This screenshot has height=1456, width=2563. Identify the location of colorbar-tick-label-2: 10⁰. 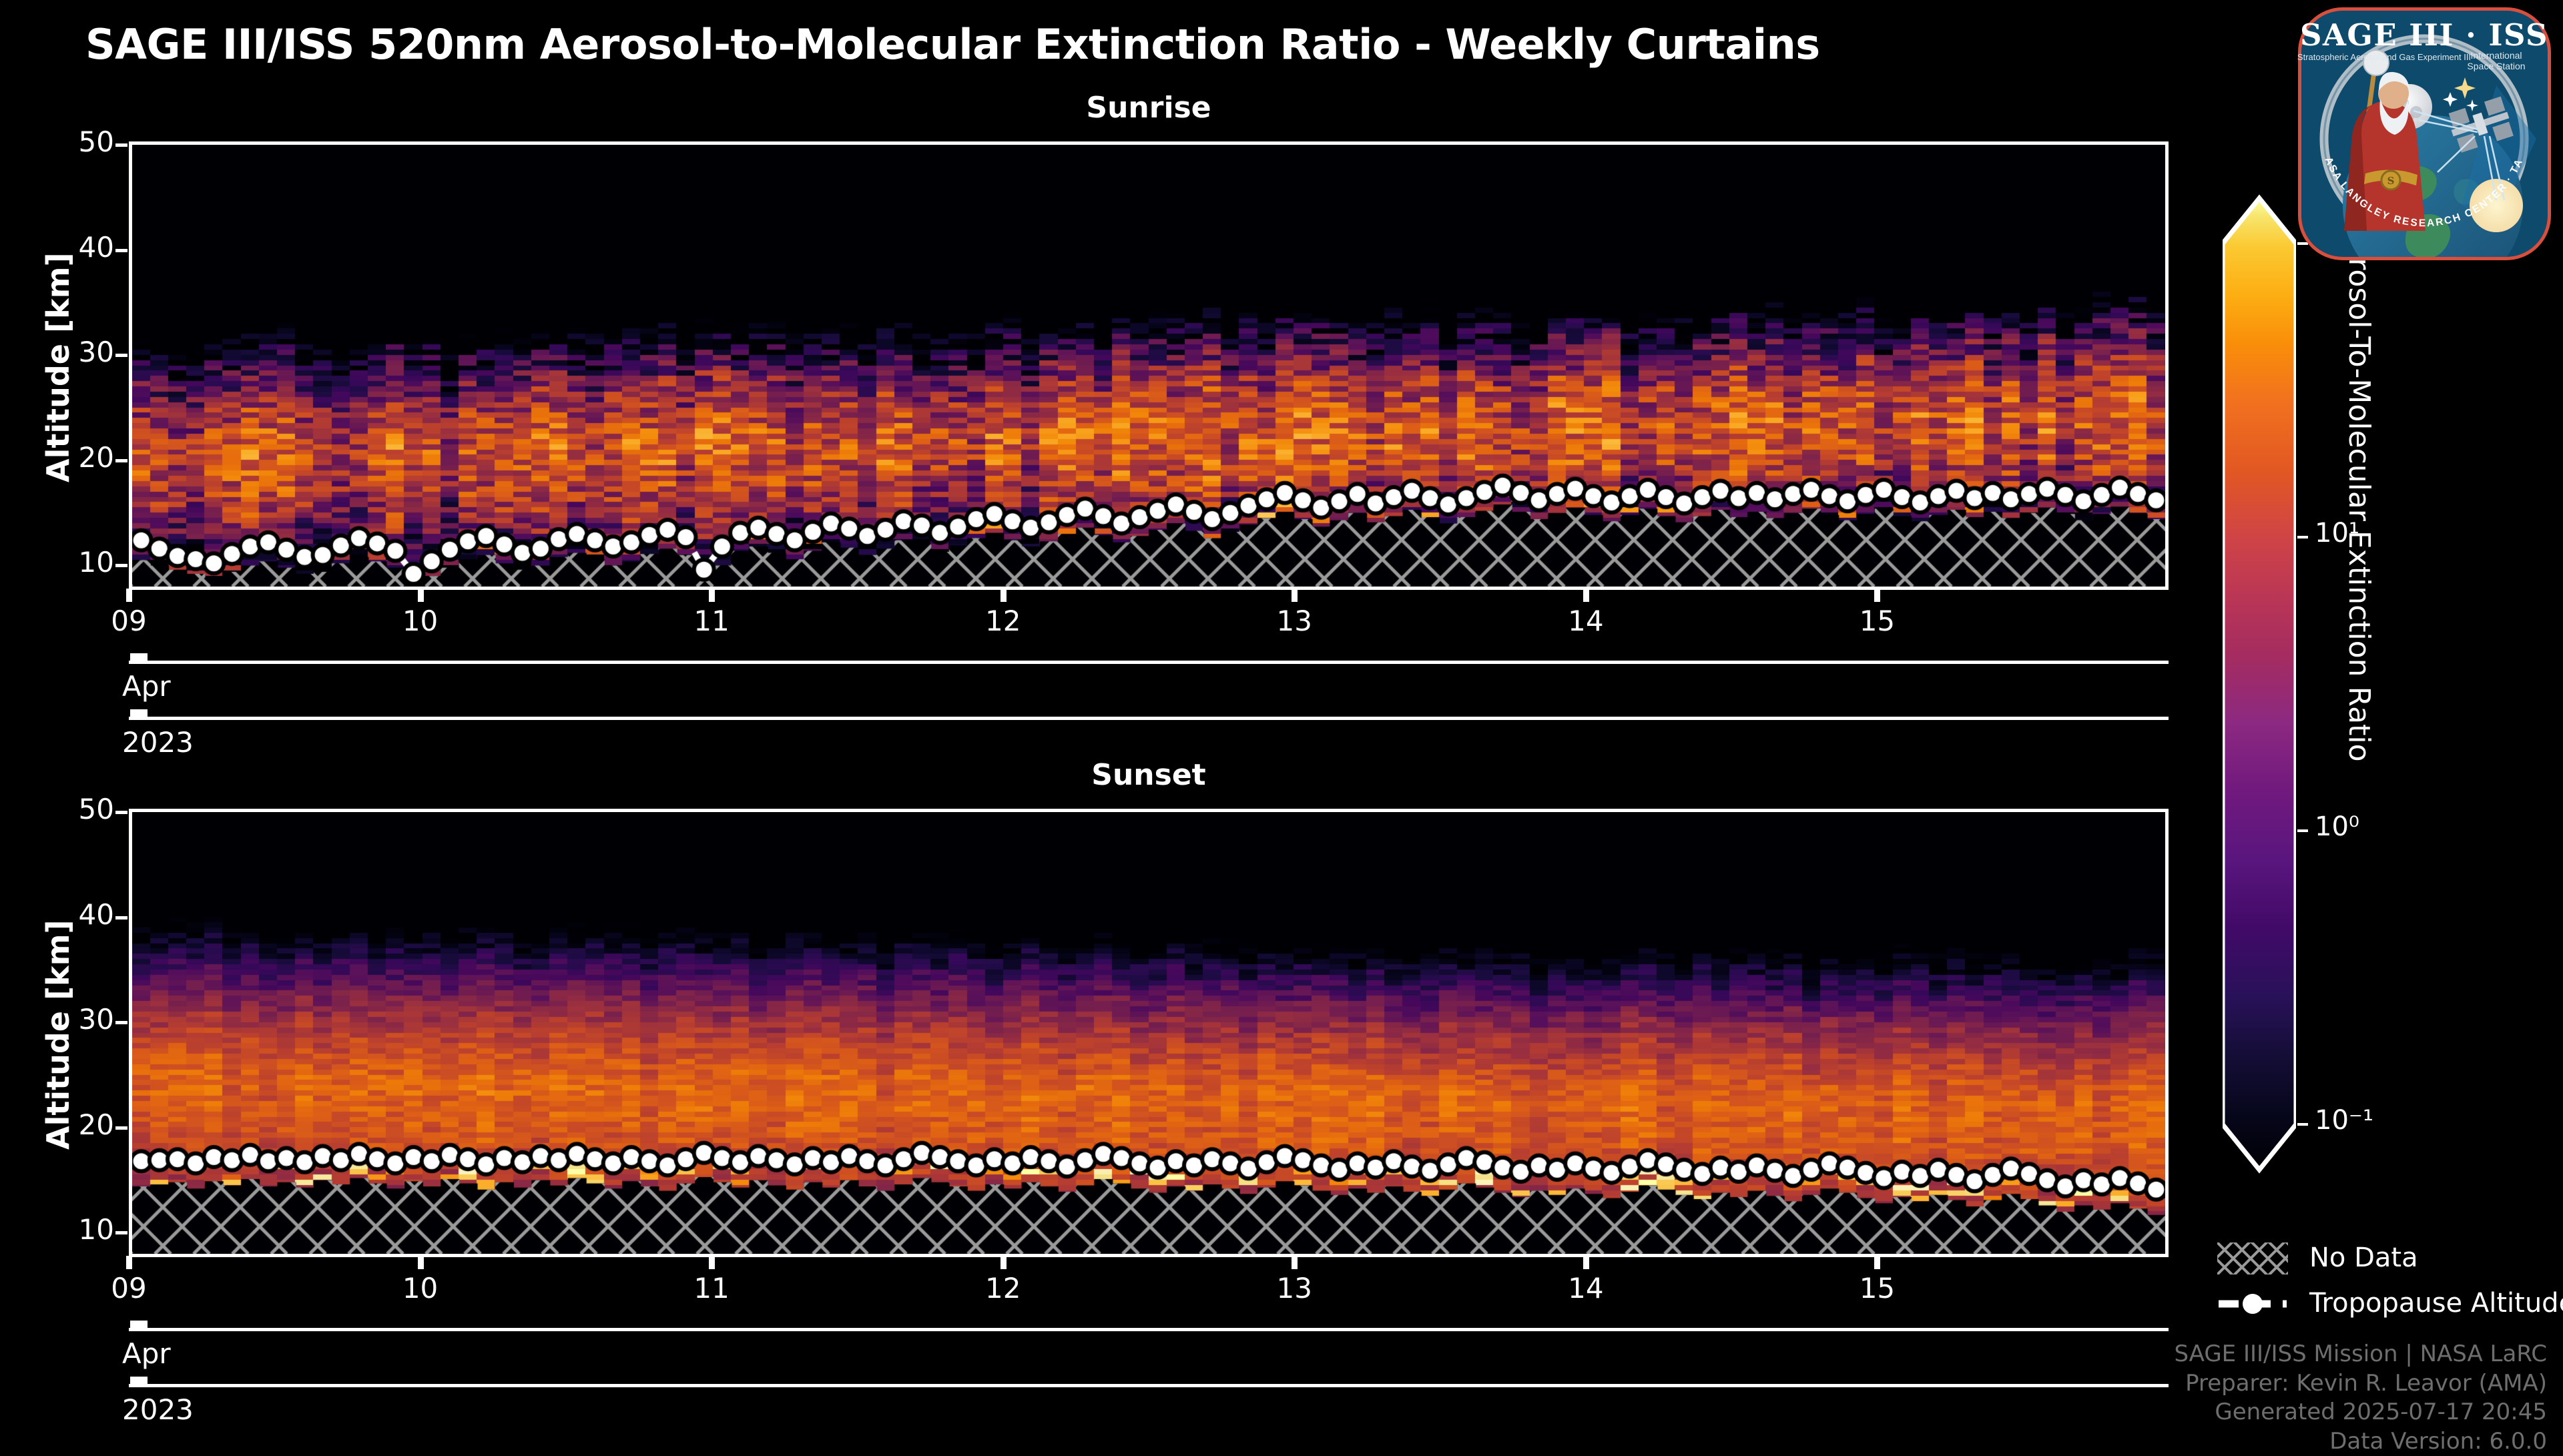
(2337, 826).